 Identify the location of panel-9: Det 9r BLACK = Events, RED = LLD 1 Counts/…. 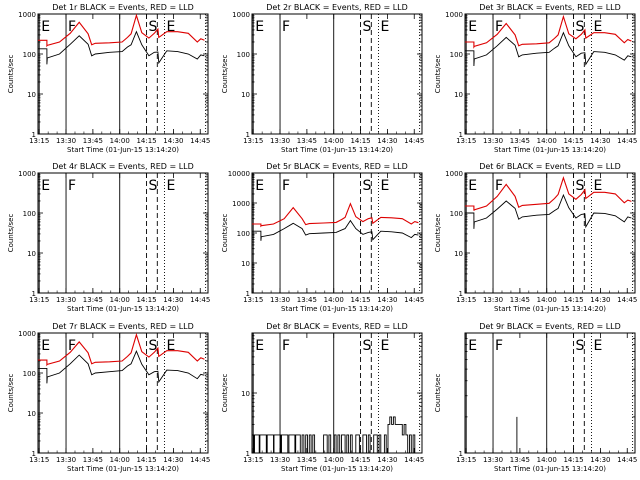
(535, 397).